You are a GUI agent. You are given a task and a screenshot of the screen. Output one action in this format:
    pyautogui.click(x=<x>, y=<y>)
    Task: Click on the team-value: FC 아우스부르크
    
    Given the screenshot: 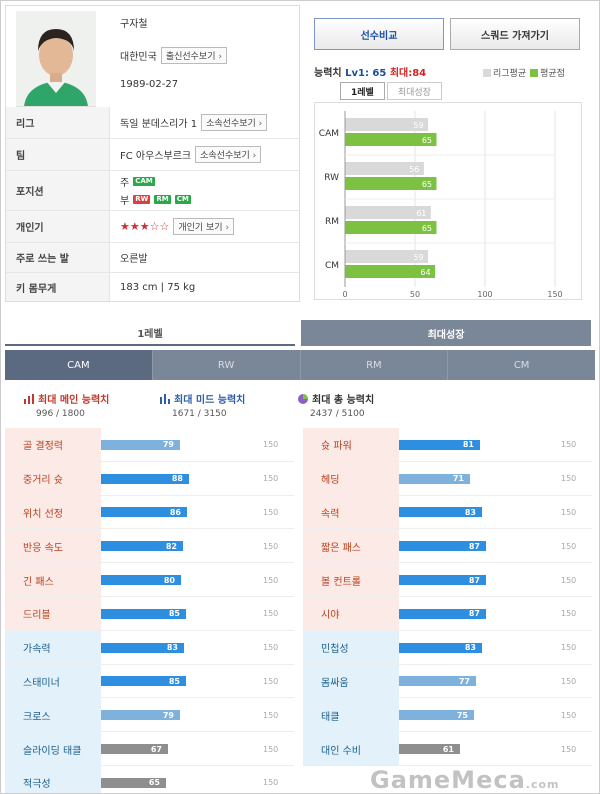 What is the action you would take?
    pyautogui.click(x=156, y=156)
    